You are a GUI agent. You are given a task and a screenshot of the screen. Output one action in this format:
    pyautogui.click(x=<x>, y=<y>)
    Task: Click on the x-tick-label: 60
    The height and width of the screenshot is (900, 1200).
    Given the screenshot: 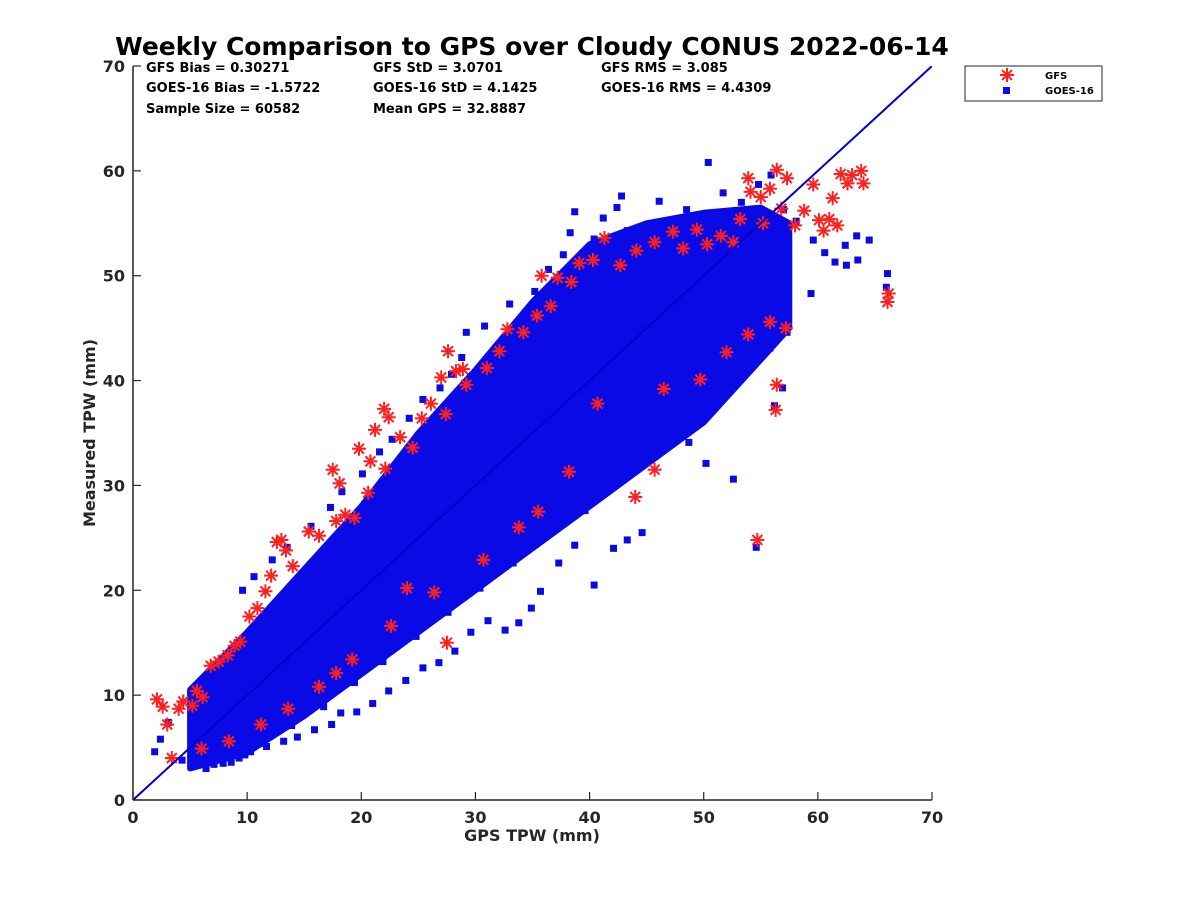 What is the action you would take?
    pyautogui.click(x=818, y=817)
    